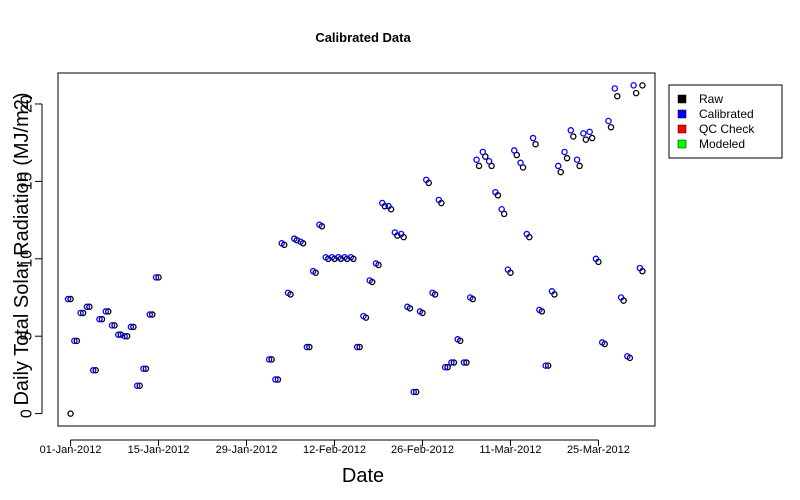 The width and height of the screenshot is (800, 500). Describe the element at coordinates (711, 99) in the screenshot. I see `legend-label: Raw` at that location.